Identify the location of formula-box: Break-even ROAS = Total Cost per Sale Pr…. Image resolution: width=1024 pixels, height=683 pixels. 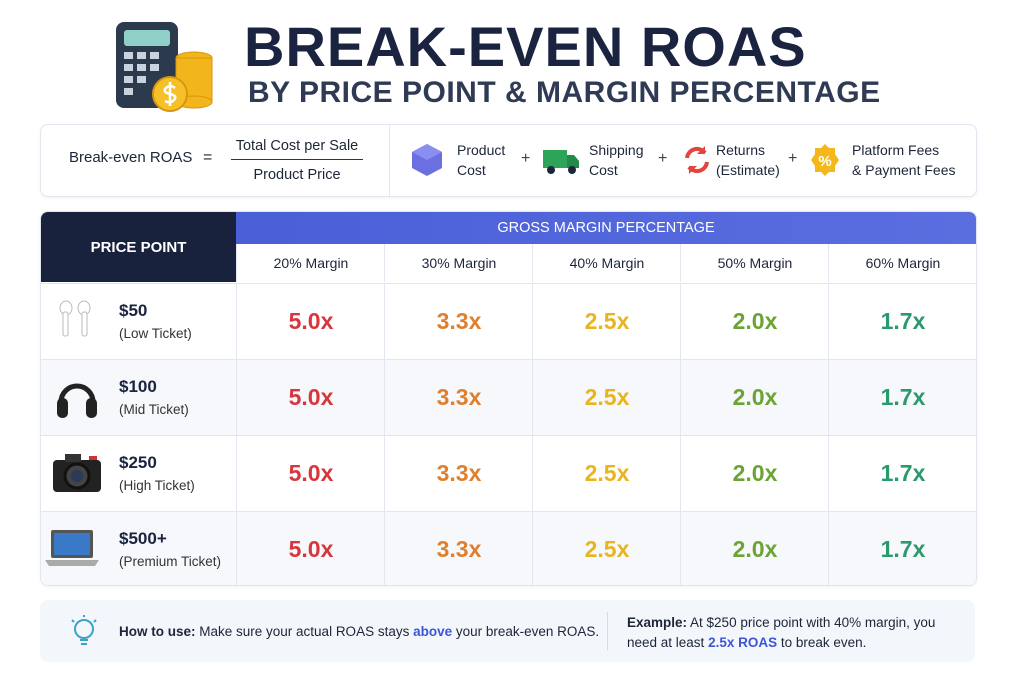
(508, 160).